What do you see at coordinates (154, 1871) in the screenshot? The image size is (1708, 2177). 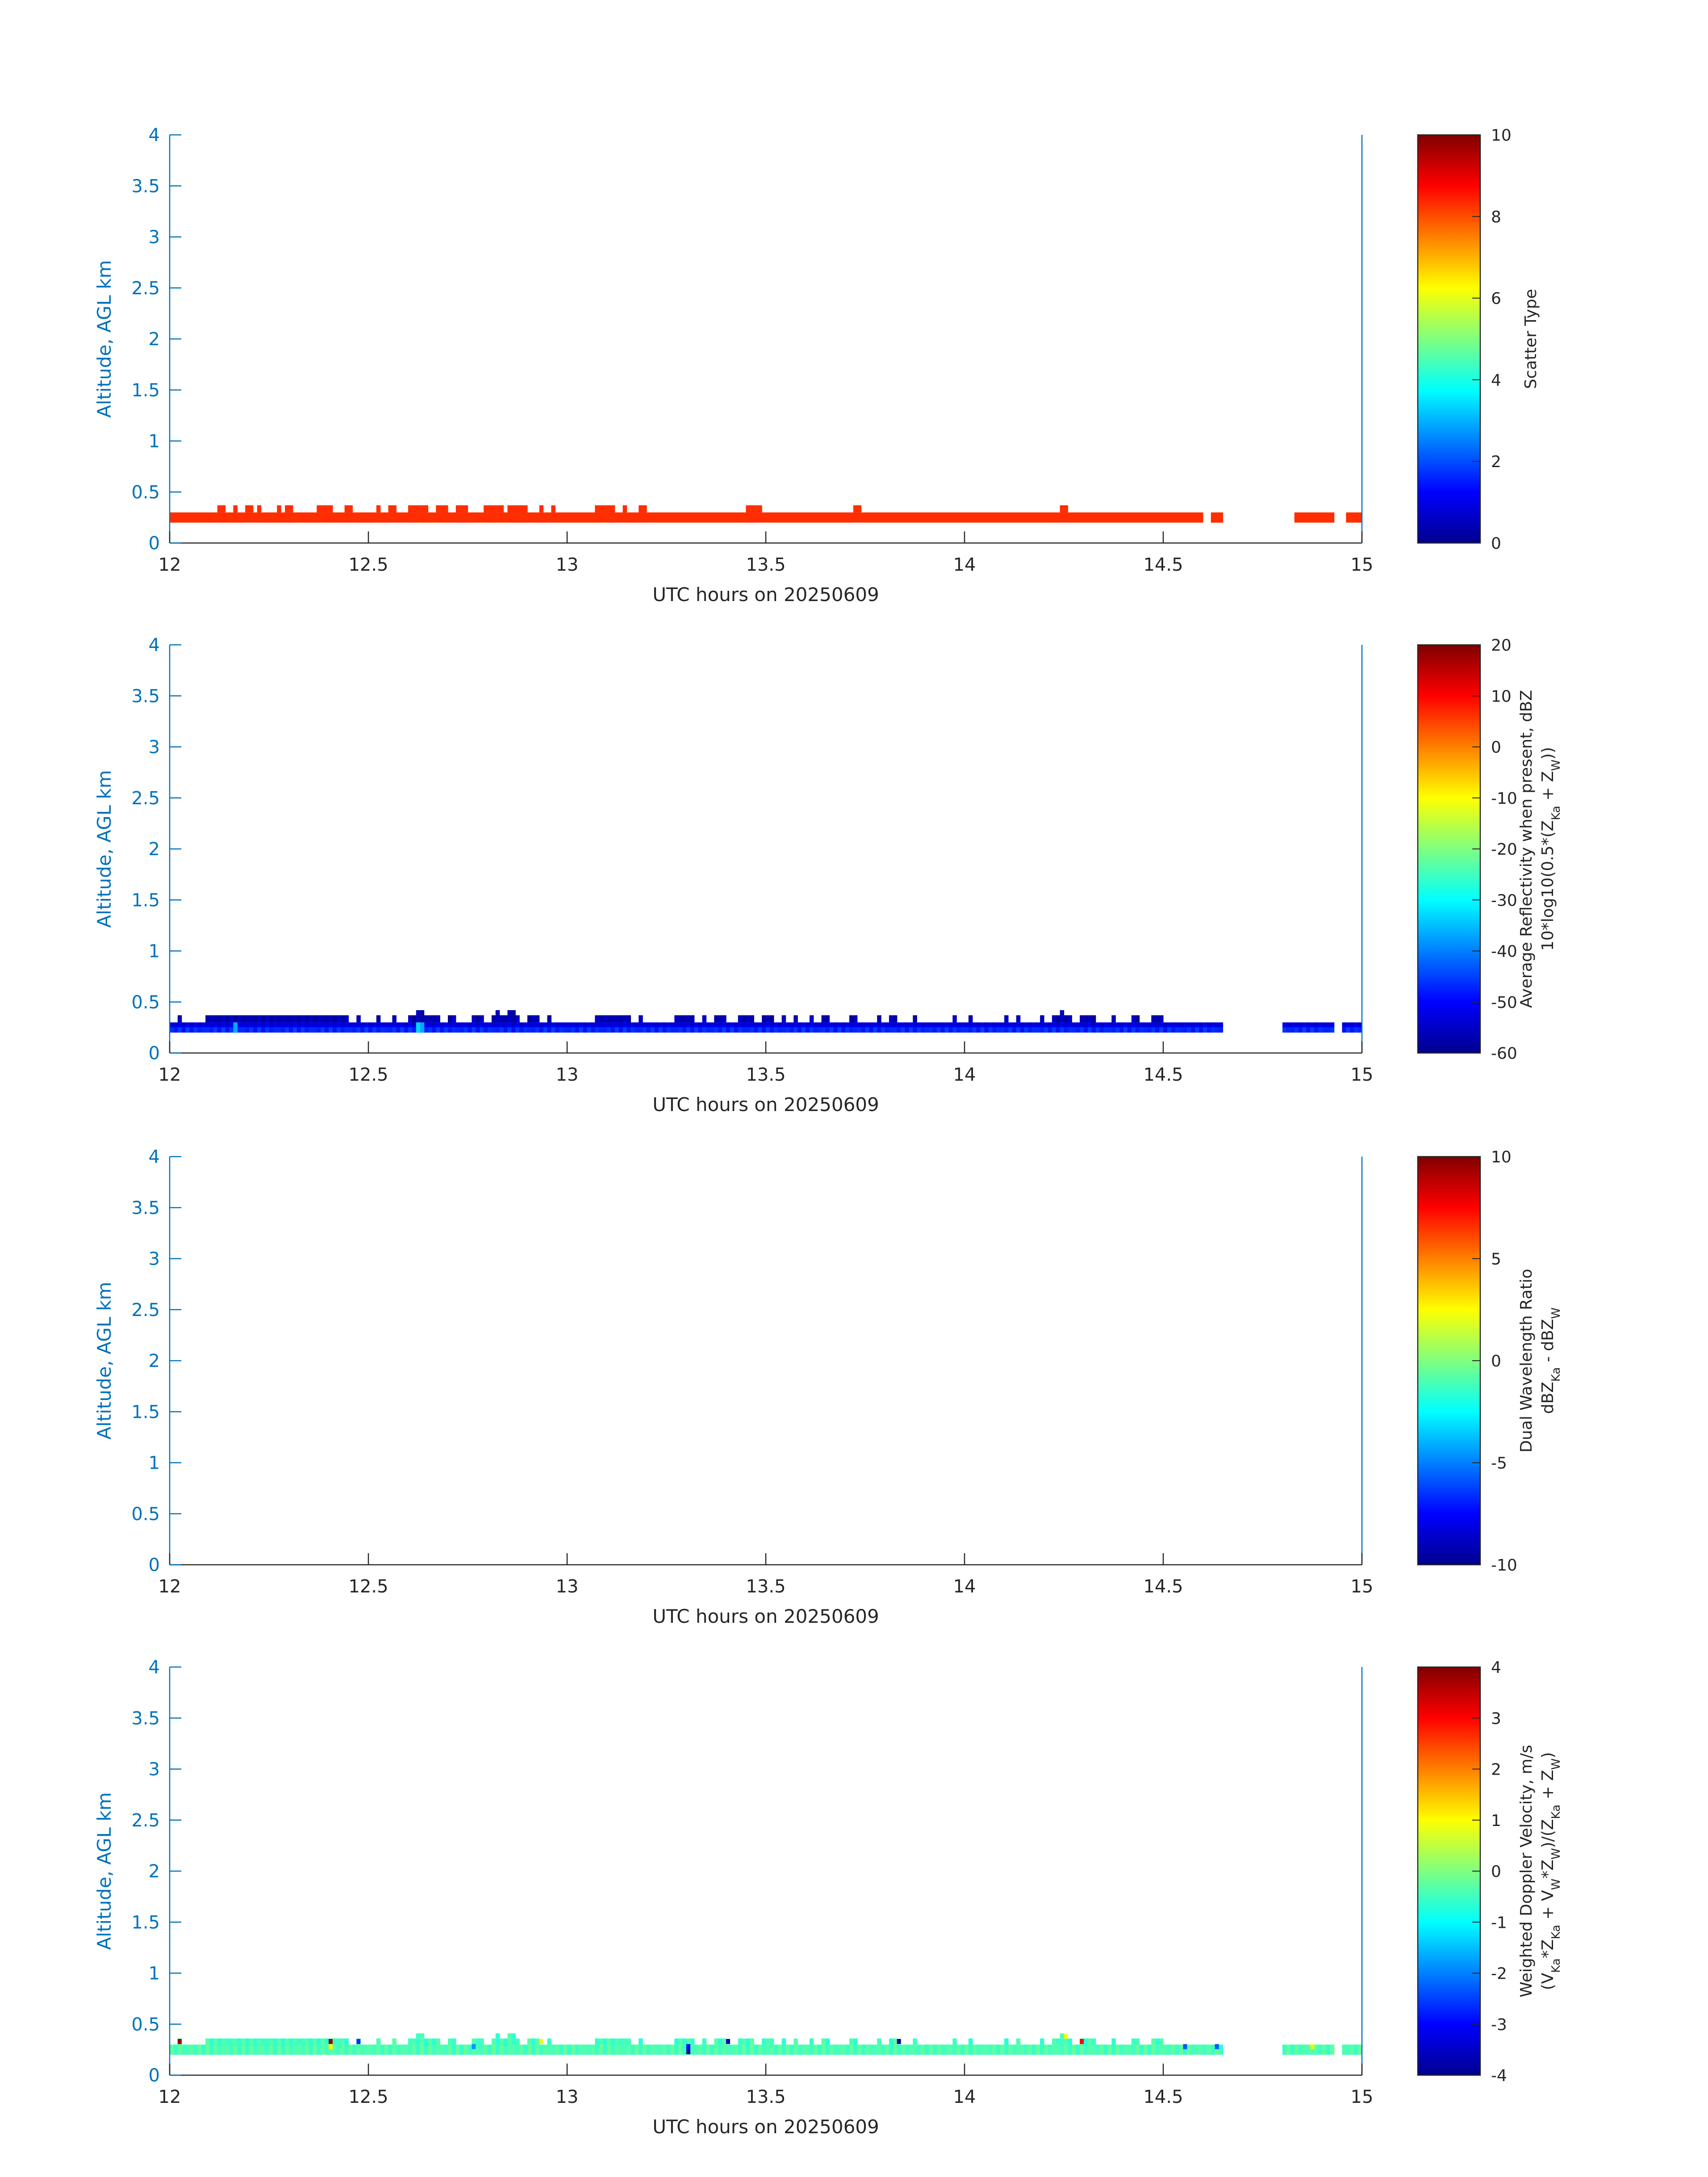 I see `y-tick-label: 2` at bounding box center [154, 1871].